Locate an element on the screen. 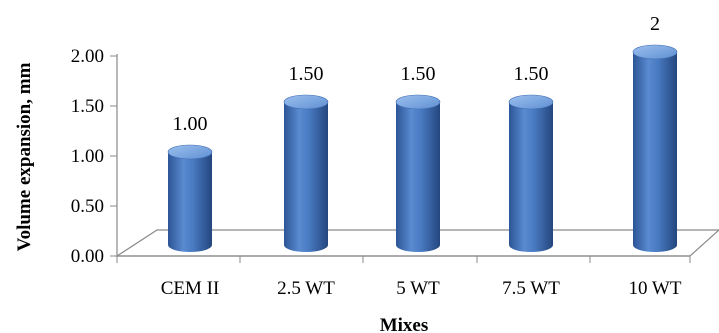 The height and width of the screenshot is (333, 719). x-axis-categories: CEM II 2.5 WT 5 WT 7.5 WT 10 WT is located at coordinates (403, 277).